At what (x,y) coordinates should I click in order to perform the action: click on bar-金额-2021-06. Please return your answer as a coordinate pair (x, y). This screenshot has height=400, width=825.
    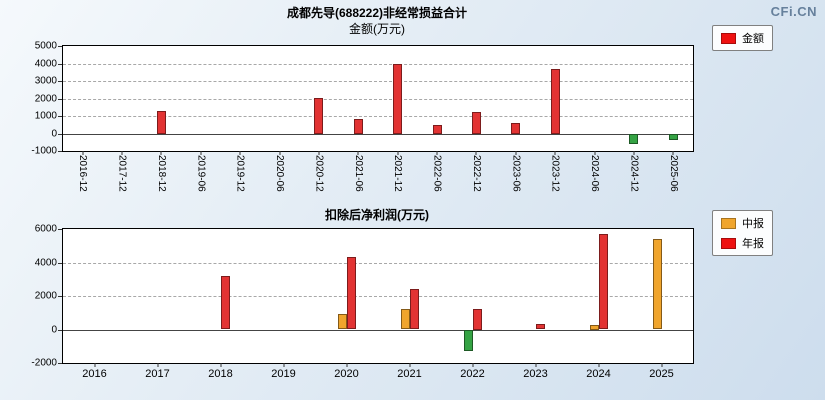
    Looking at the image, I should click on (358, 126).